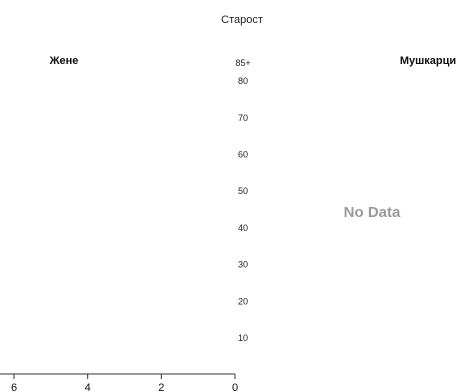 The height and width of the screenshot is (392, 463). Describe the element at coordinates (242, 20) in the screenshot. I see `chart-title: Старост` at that location.